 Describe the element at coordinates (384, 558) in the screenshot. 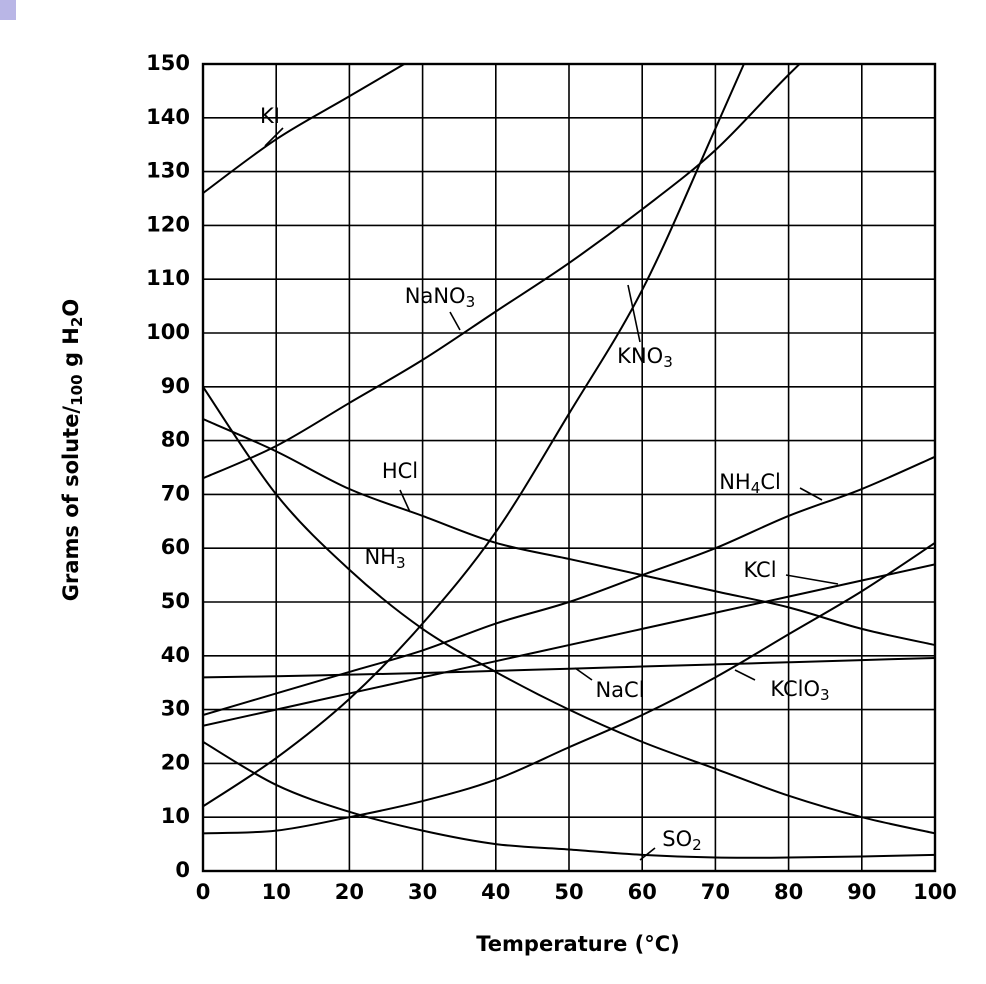

I see `curve-label: NH3` at that location.